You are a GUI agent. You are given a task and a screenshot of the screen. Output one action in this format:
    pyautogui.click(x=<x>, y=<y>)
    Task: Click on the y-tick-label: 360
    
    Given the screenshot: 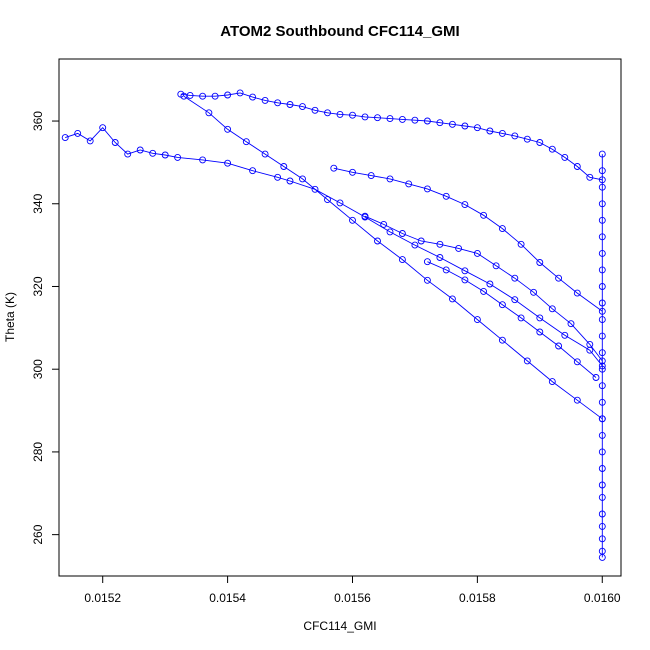 What is the action you would take?
    pyautogui.click(x=38, y=121)
    